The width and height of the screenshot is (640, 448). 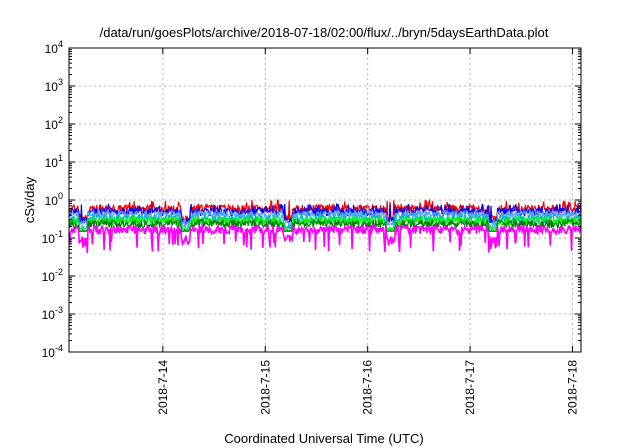 What do you see at coordinates (54, 123) in the screenshot?
I see `y-tick-label: 10²` at bounding box center [54, 123].